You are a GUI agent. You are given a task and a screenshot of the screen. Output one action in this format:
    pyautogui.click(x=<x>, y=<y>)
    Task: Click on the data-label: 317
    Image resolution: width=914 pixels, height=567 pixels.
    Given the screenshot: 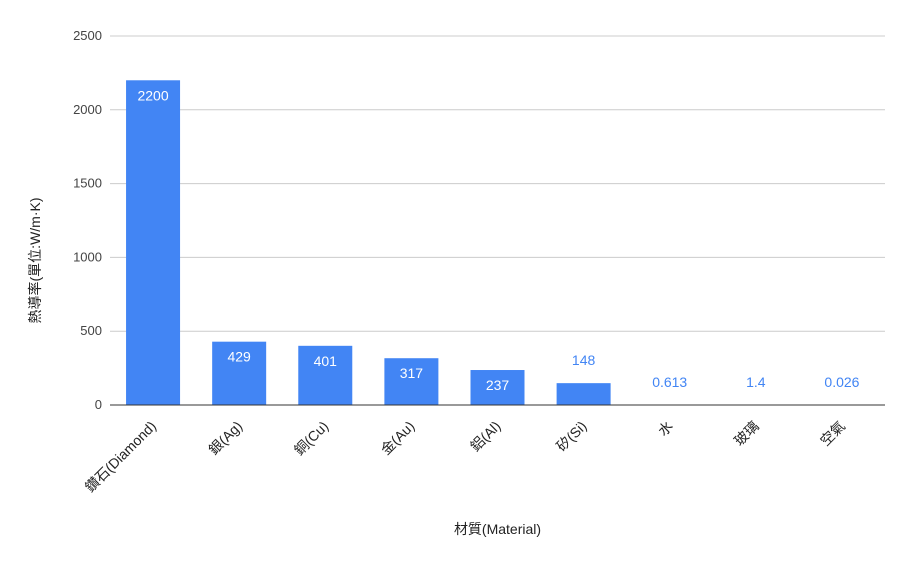 What is the action you would take?
    pyautogui.click(x=412, y=373)
    